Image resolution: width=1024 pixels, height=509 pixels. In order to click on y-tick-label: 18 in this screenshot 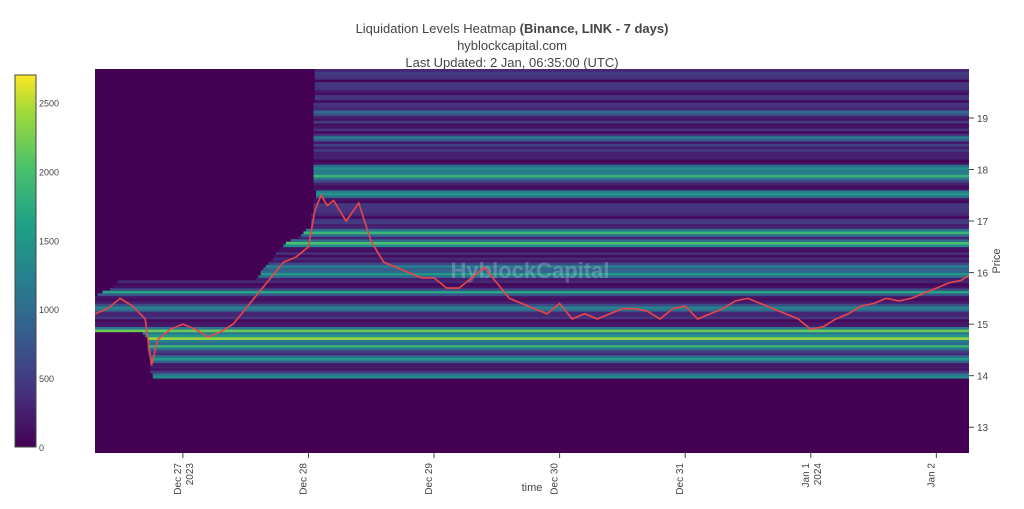, I will do `click(983, 171)`.